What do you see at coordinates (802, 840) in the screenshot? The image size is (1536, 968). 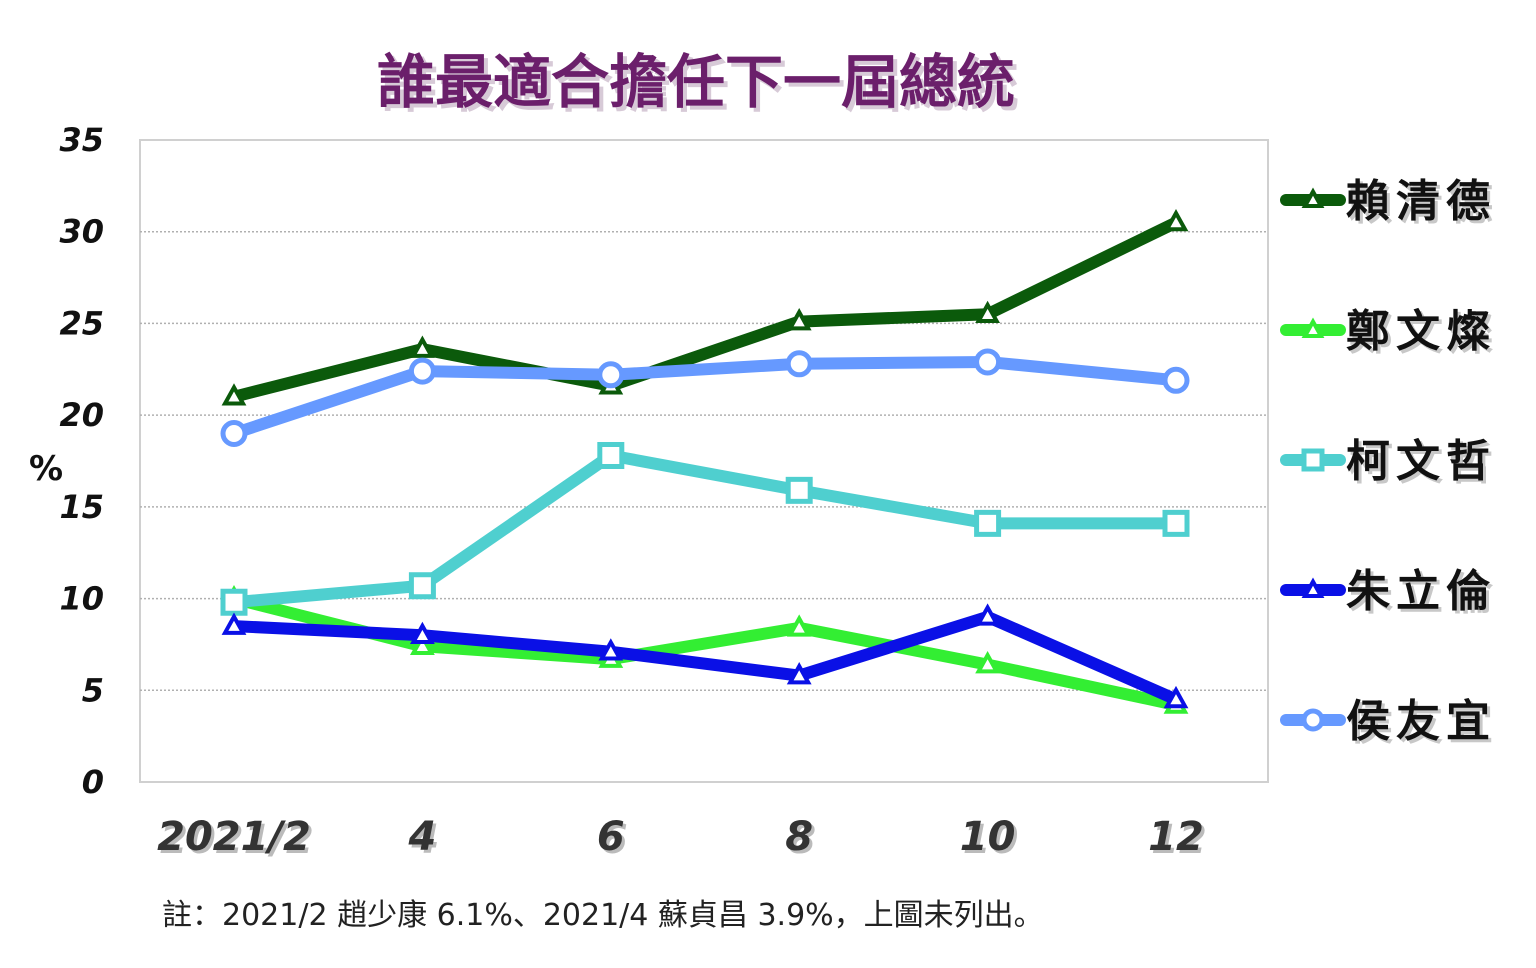 I see `x-tick-label-shadow: 8` at bounding box center [802, 840].